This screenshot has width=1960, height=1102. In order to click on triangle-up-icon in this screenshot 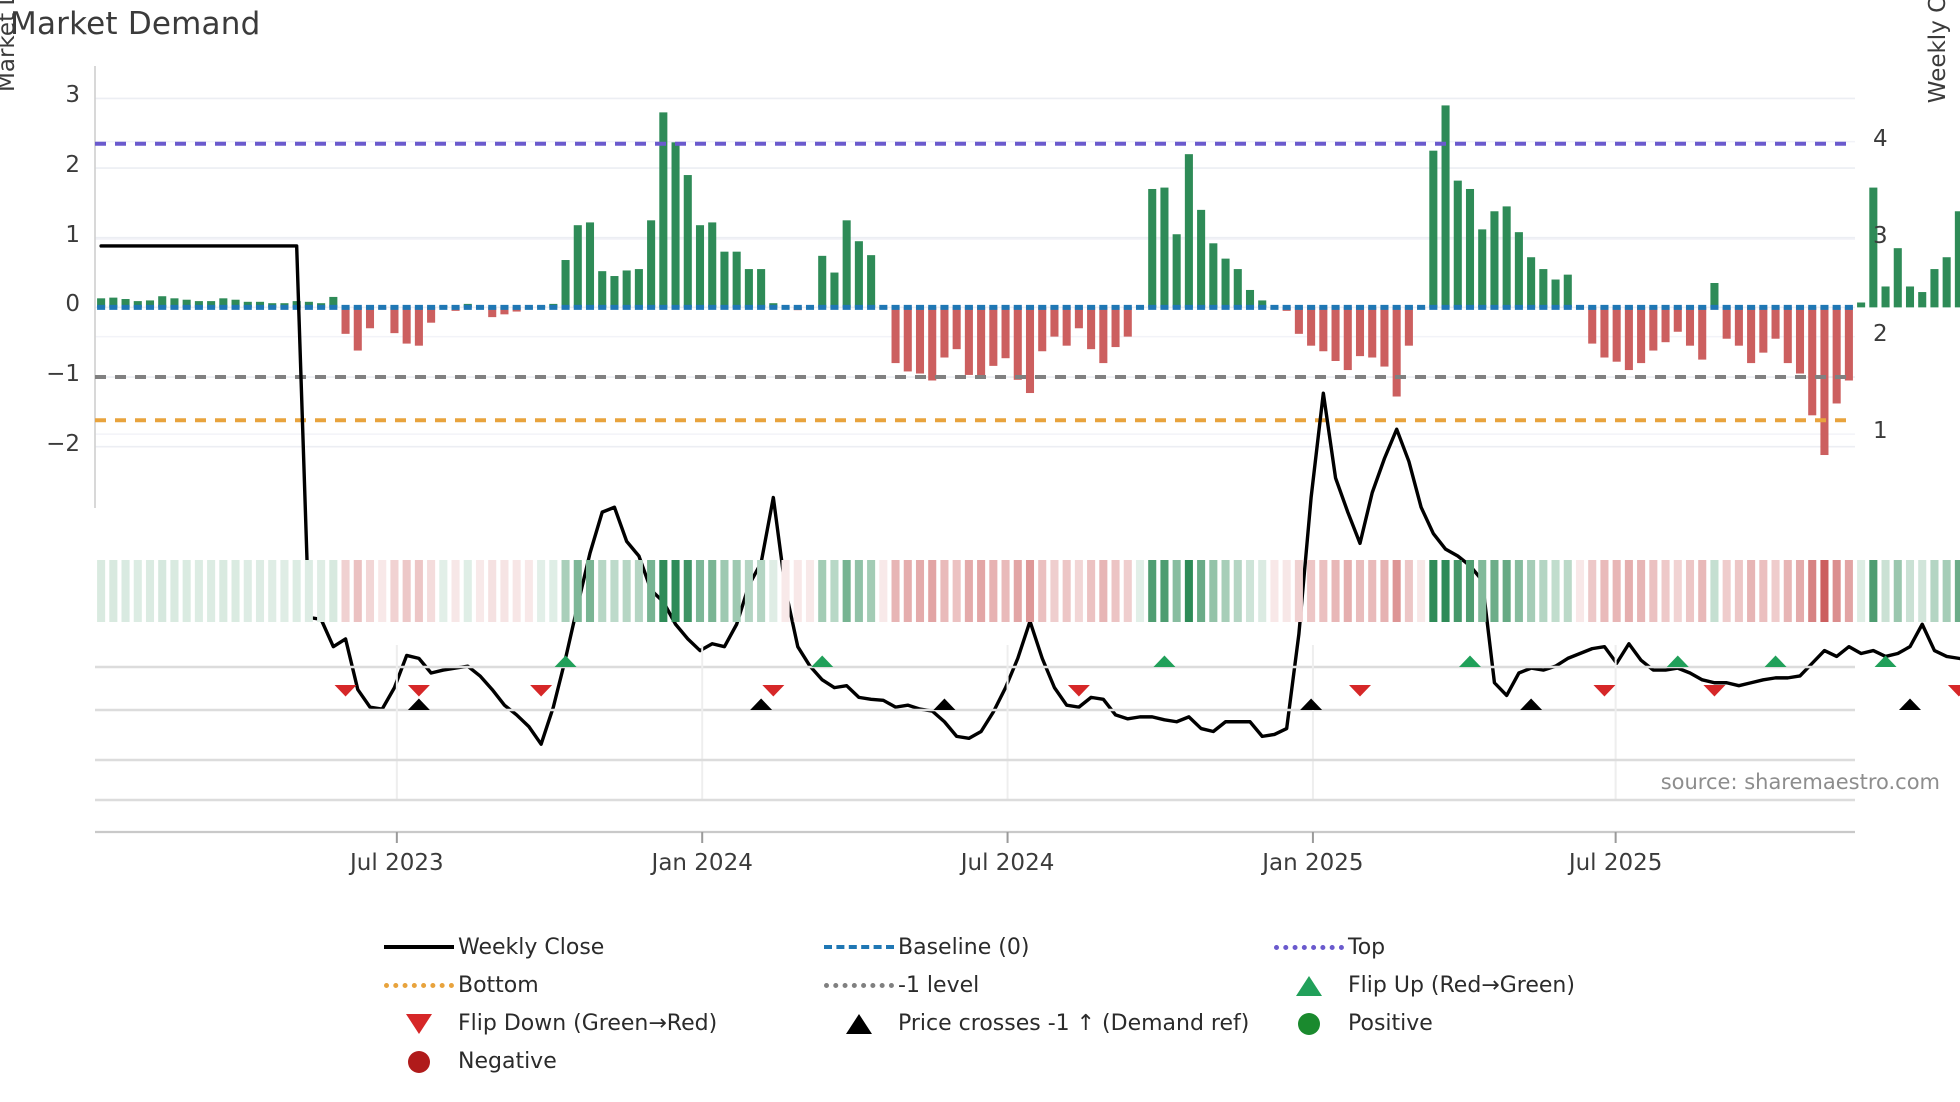, I will do `click(859, 1024)`.